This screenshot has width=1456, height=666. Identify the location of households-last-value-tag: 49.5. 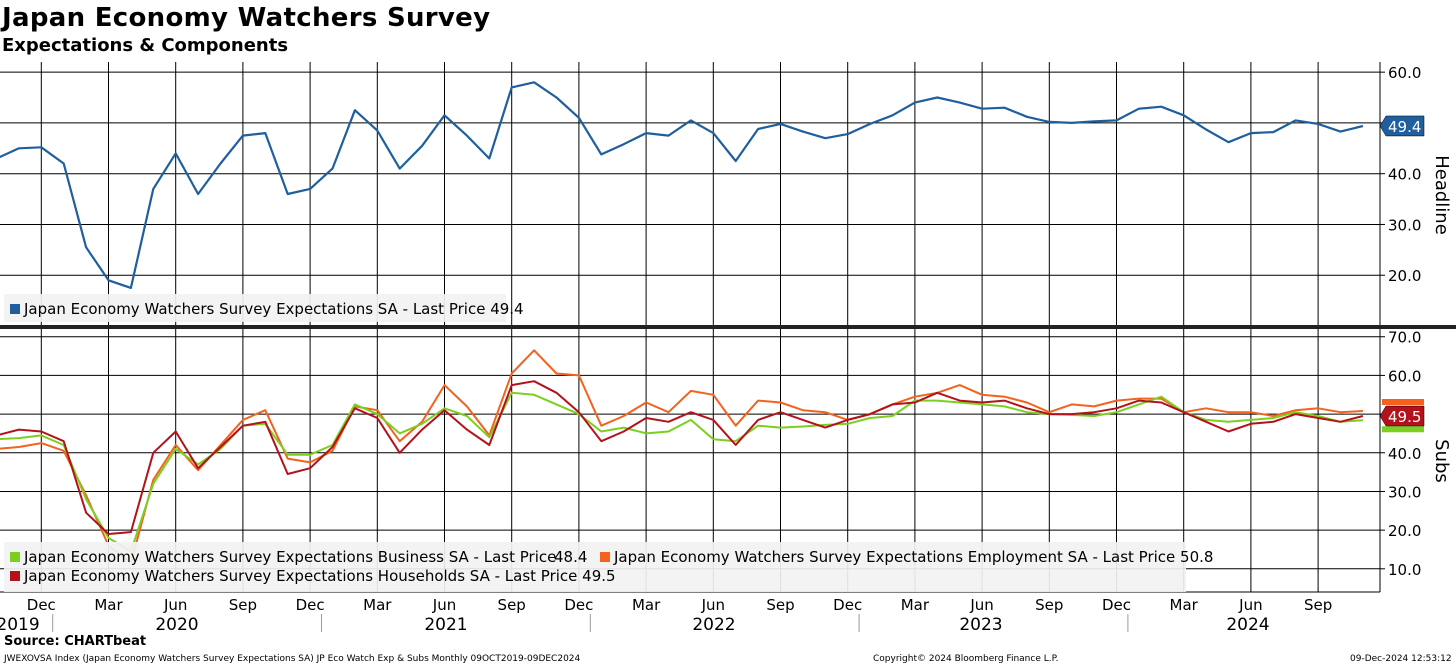
(1402, 416).